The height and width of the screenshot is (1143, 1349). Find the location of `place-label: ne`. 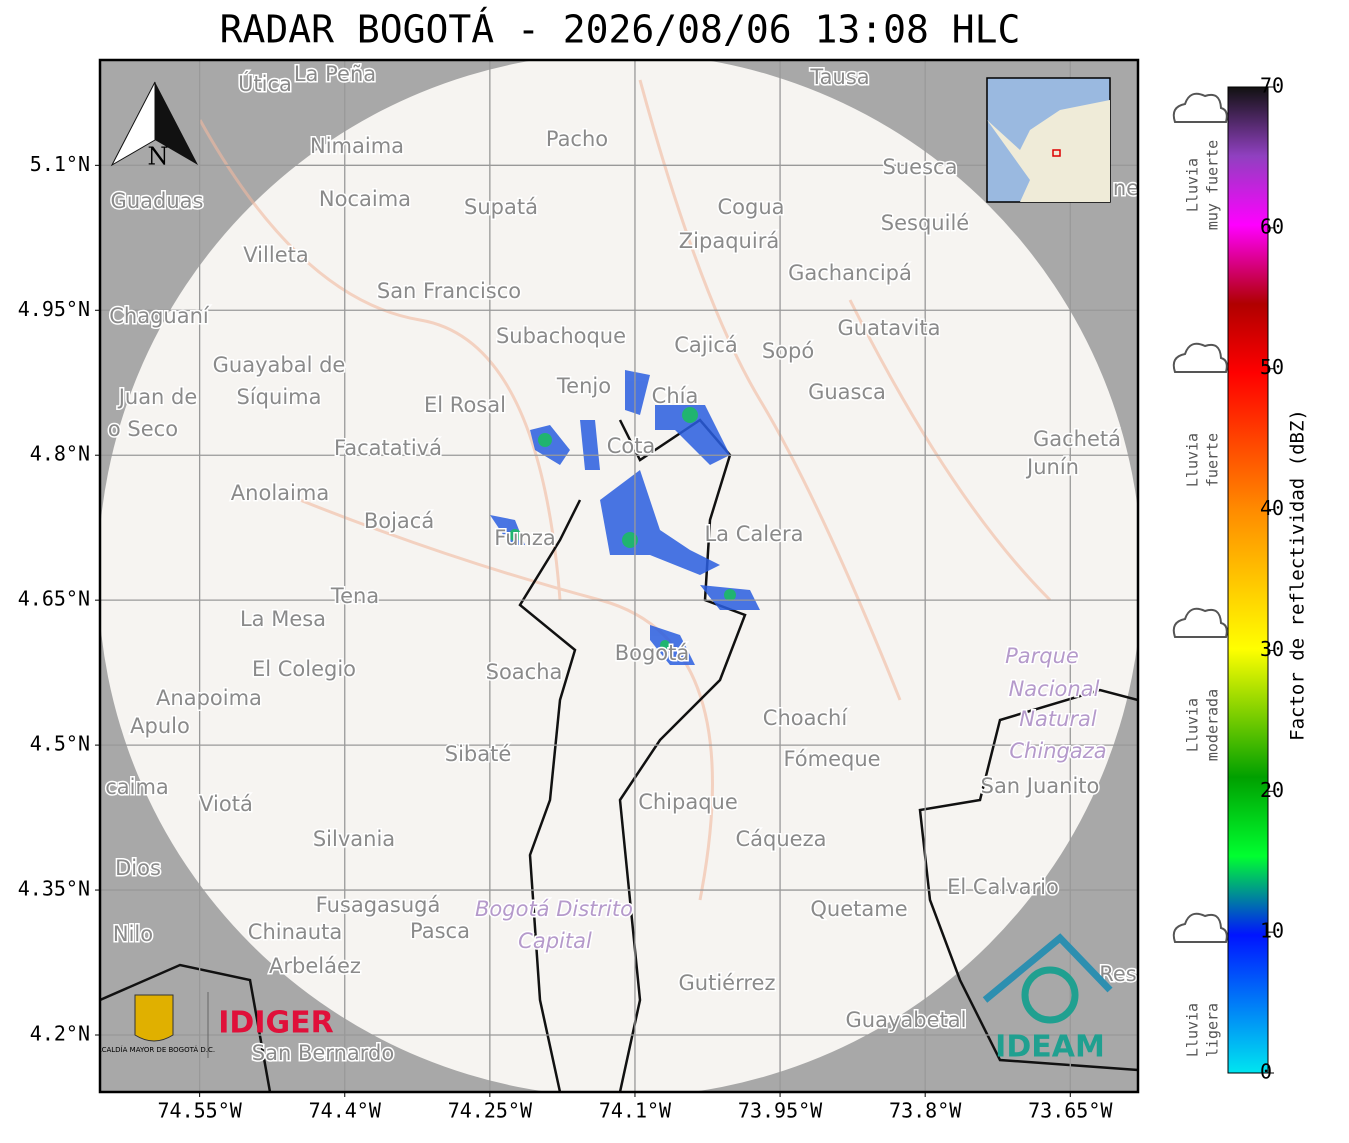

place-label: ne is located at coordinates (1126, 188).